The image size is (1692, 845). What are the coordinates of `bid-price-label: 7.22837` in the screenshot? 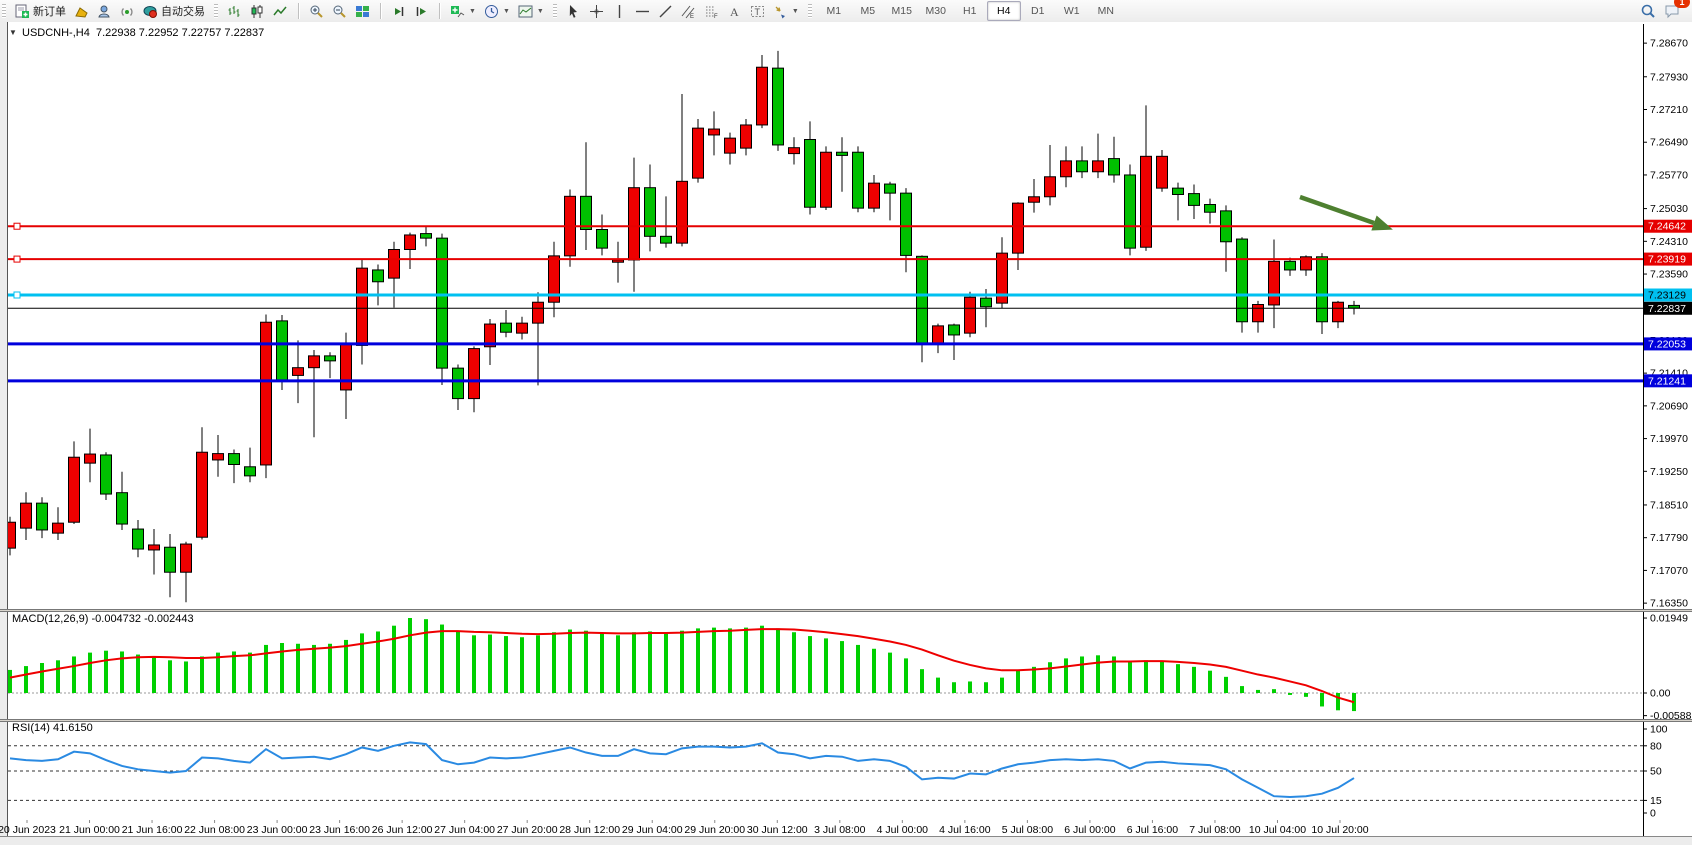 It's located at (1668, 308).